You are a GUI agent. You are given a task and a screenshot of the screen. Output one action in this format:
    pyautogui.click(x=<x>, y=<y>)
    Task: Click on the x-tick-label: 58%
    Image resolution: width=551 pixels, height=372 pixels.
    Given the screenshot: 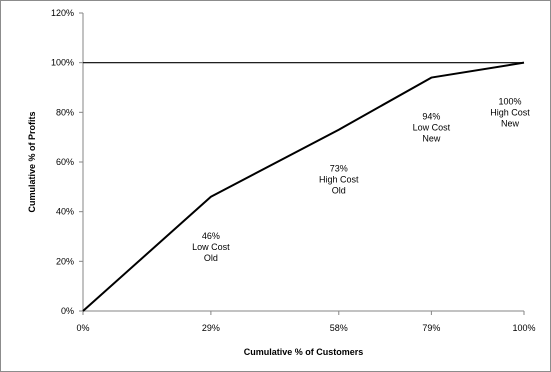 What is the action you would take?
    pyautogui.click(x=339, y=328)
    